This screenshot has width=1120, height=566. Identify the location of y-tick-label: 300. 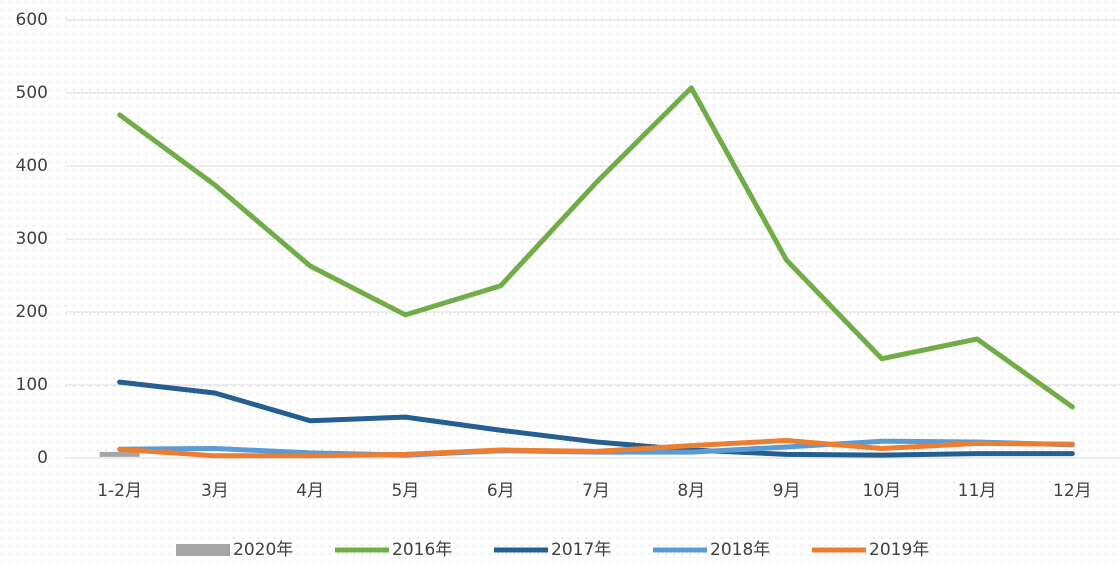
(32, 239).